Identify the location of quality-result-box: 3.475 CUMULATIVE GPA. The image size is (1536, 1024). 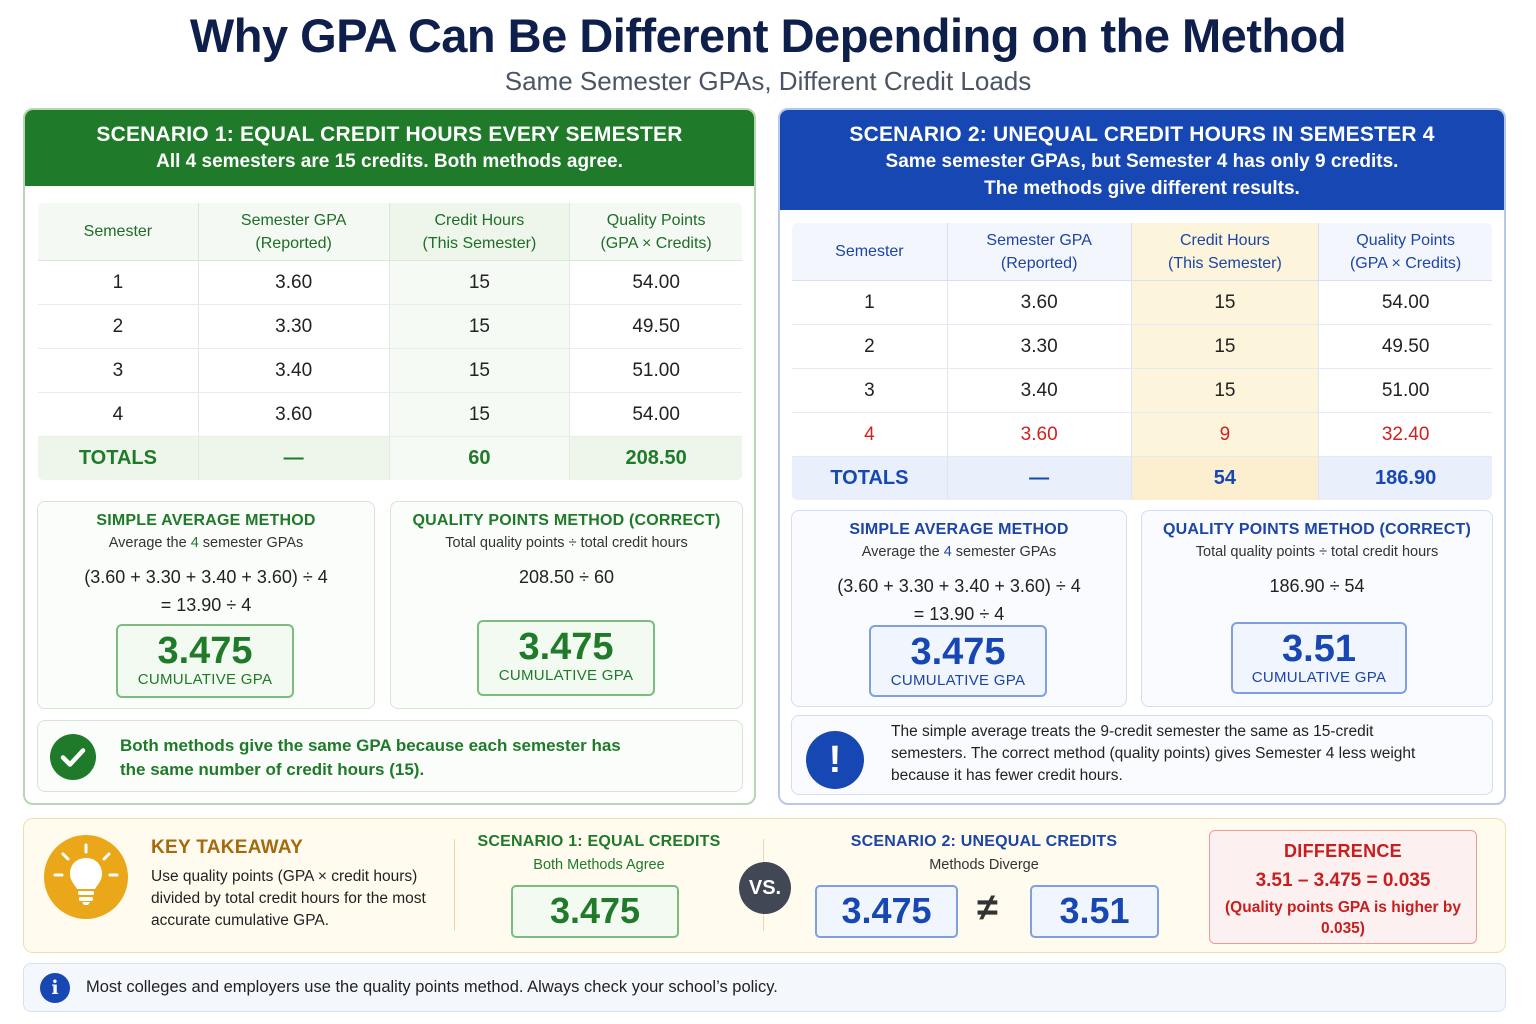
(566, 658).